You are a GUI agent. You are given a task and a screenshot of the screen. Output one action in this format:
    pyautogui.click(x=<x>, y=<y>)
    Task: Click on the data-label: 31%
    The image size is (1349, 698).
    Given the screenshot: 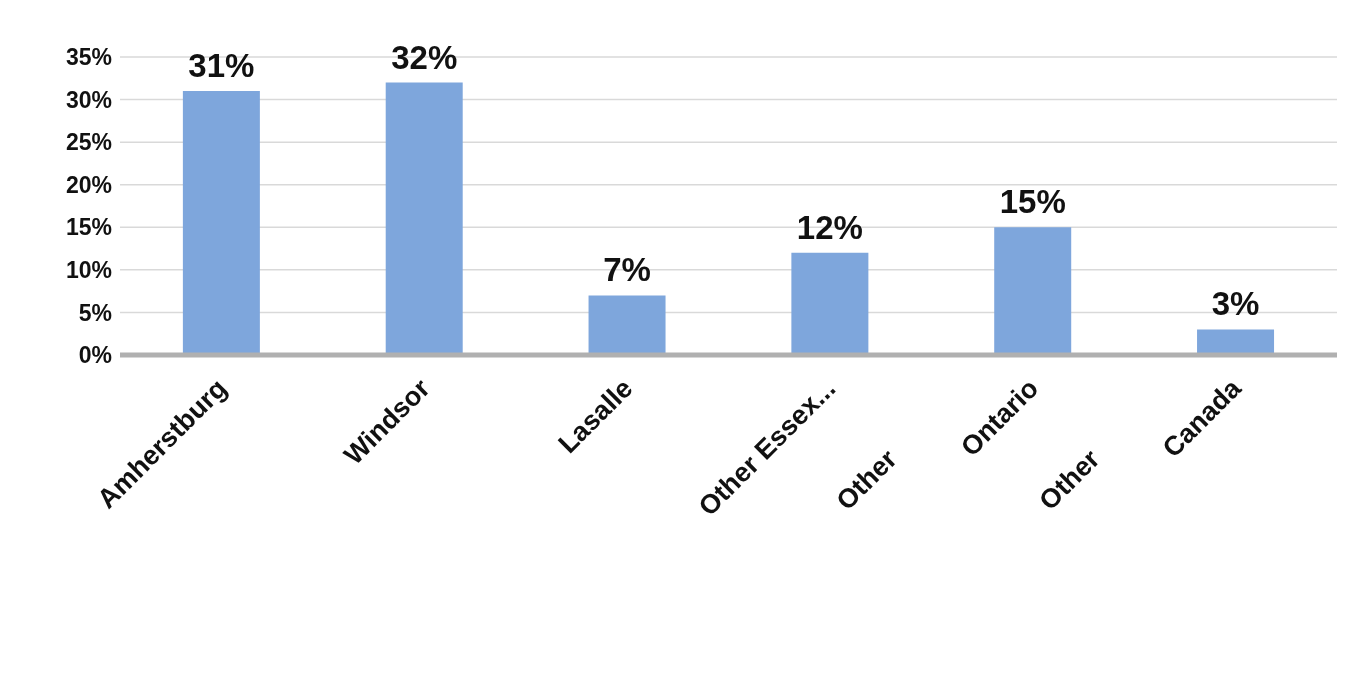 What is the action you would take?
    pyautogui.click(x=221, y=66)
    